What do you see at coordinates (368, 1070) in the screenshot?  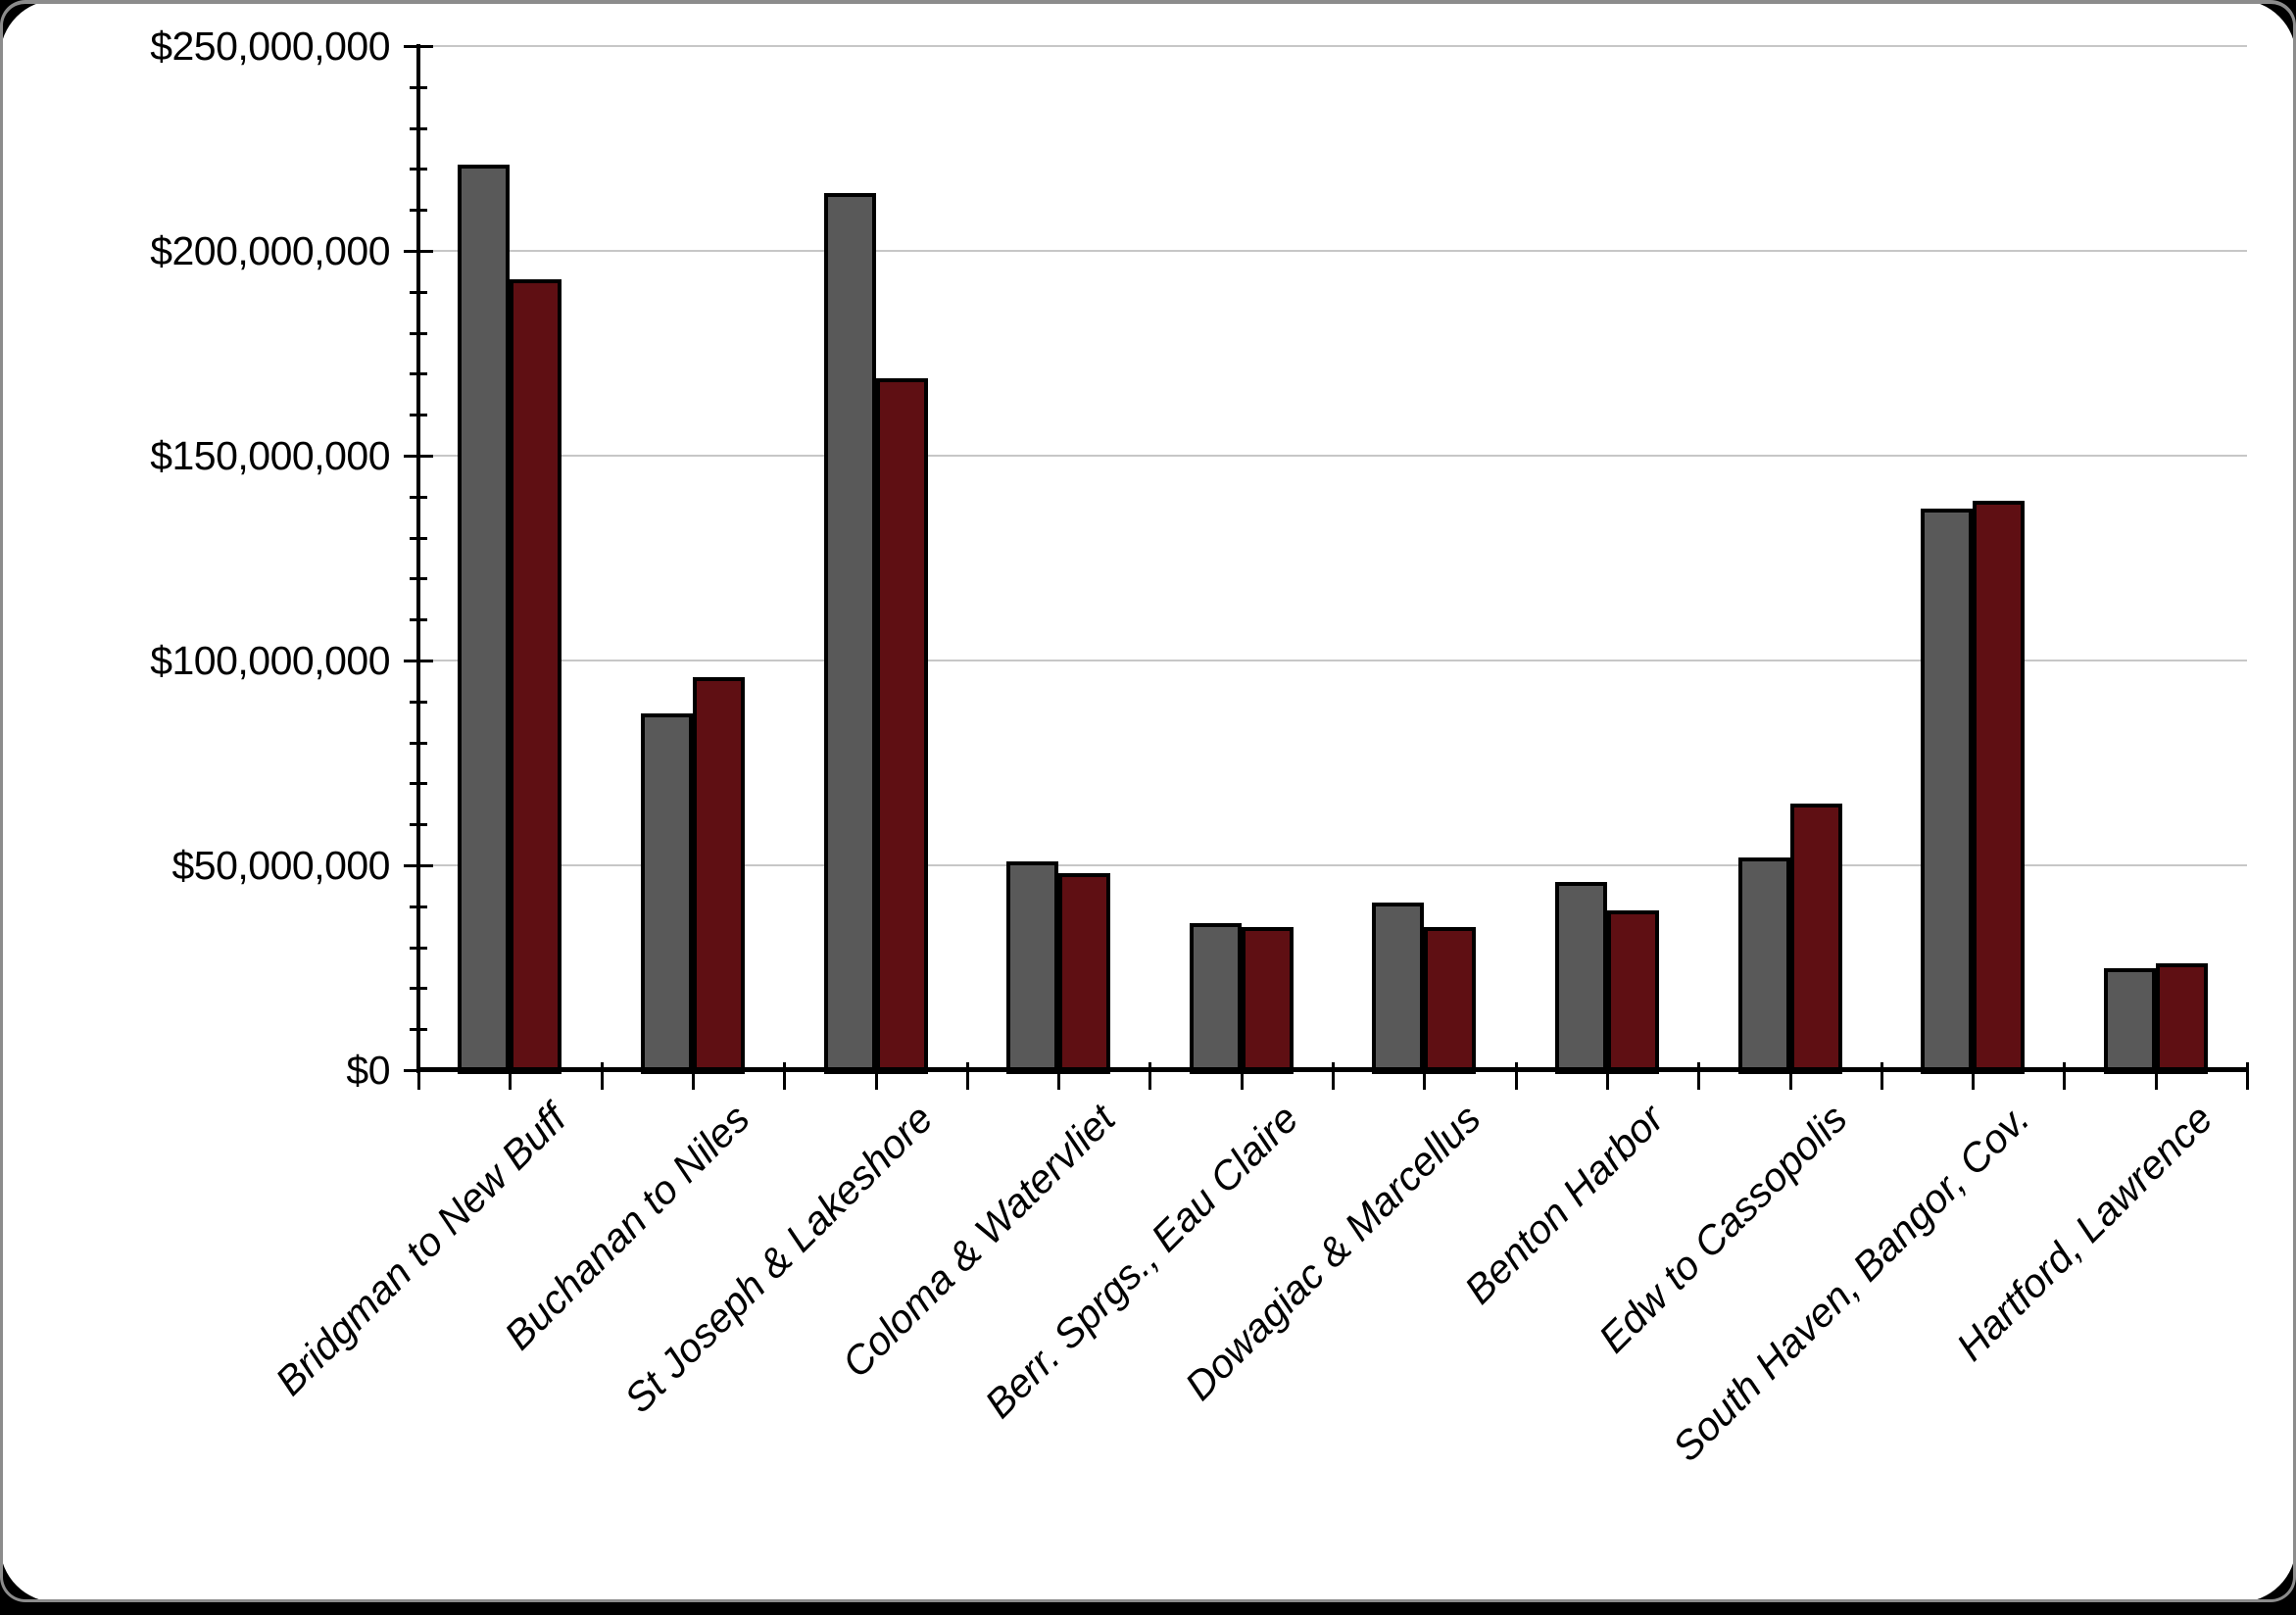 I see `y-axis-label: $0` at bounding box center [368, 1070].